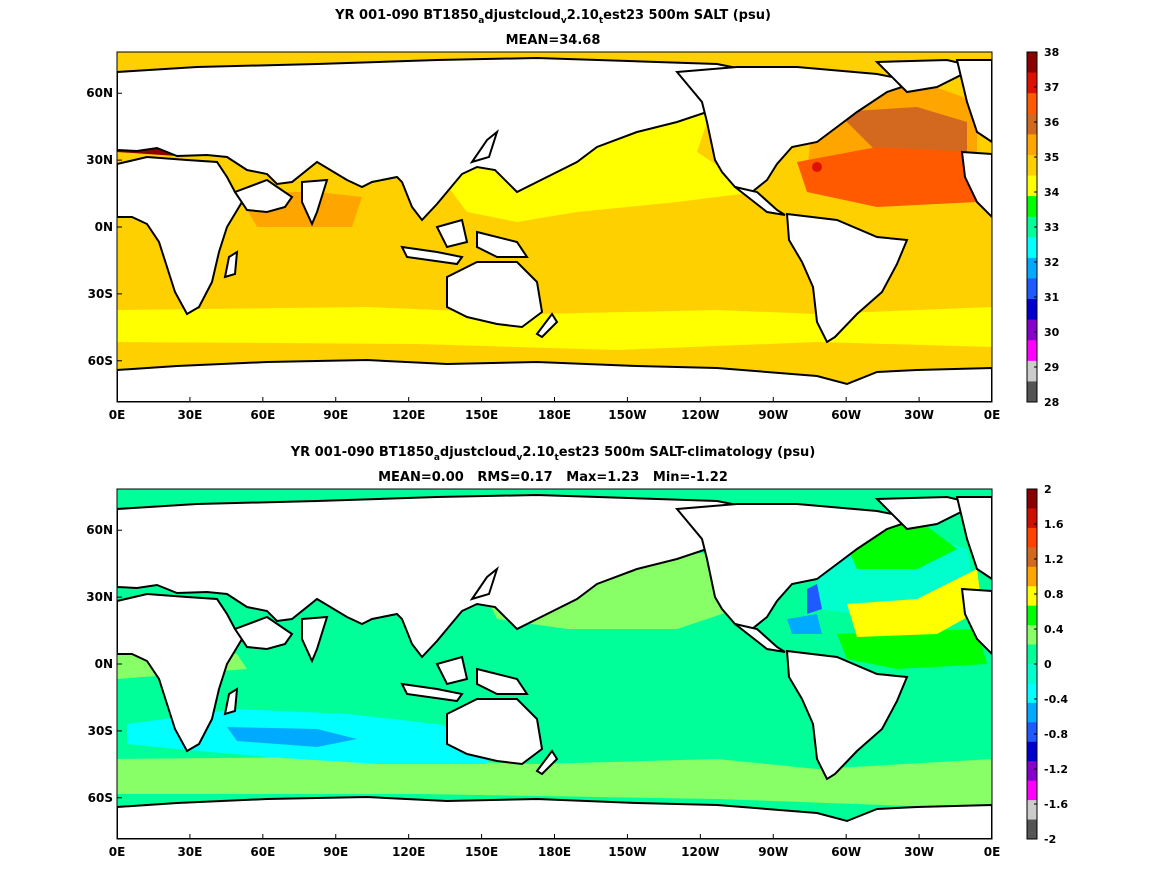  I want to click on colorbar-label: 1.6, so click(1054, 524).